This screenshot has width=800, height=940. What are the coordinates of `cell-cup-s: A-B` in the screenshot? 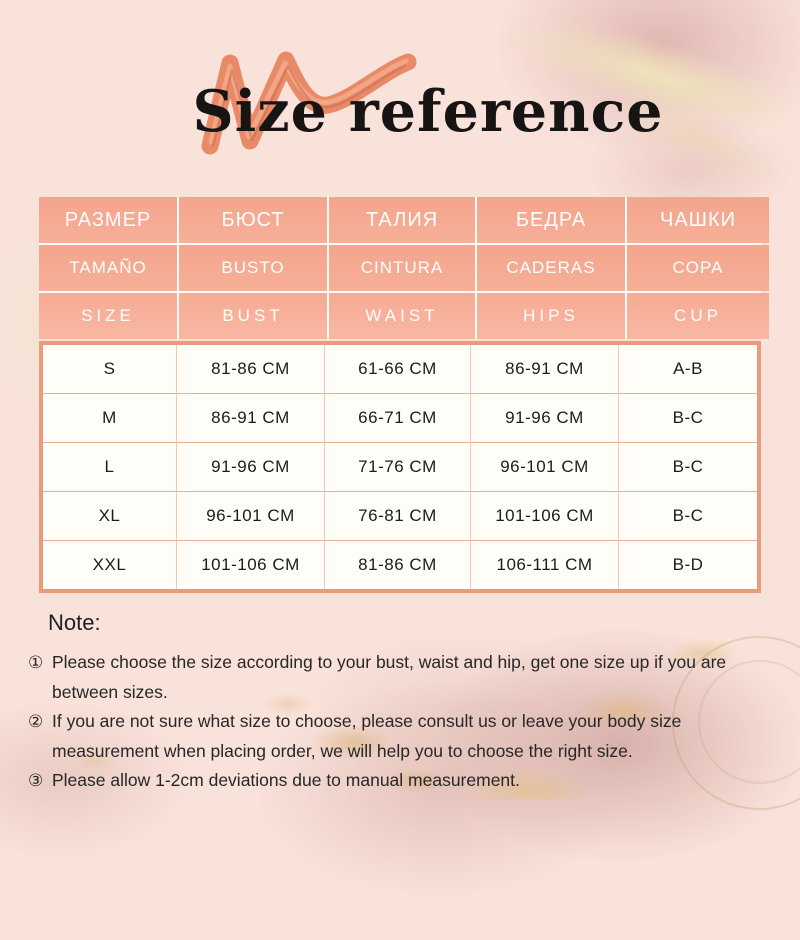 It's located at (688, 369).